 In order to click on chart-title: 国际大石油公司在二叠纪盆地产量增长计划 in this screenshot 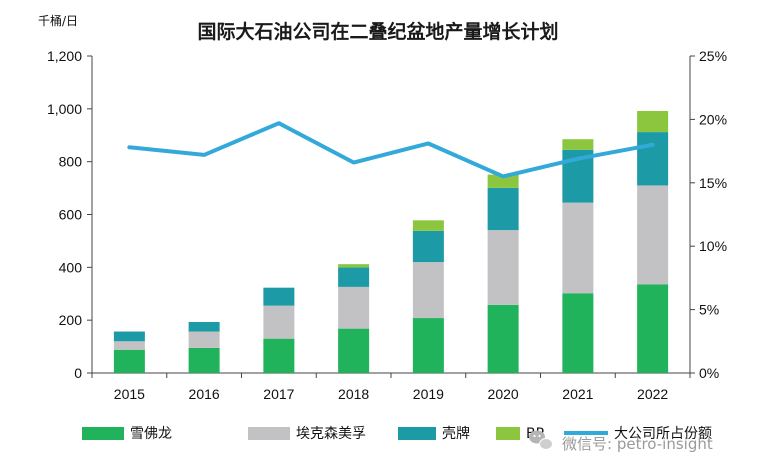, I will do `click(377, 31)`.